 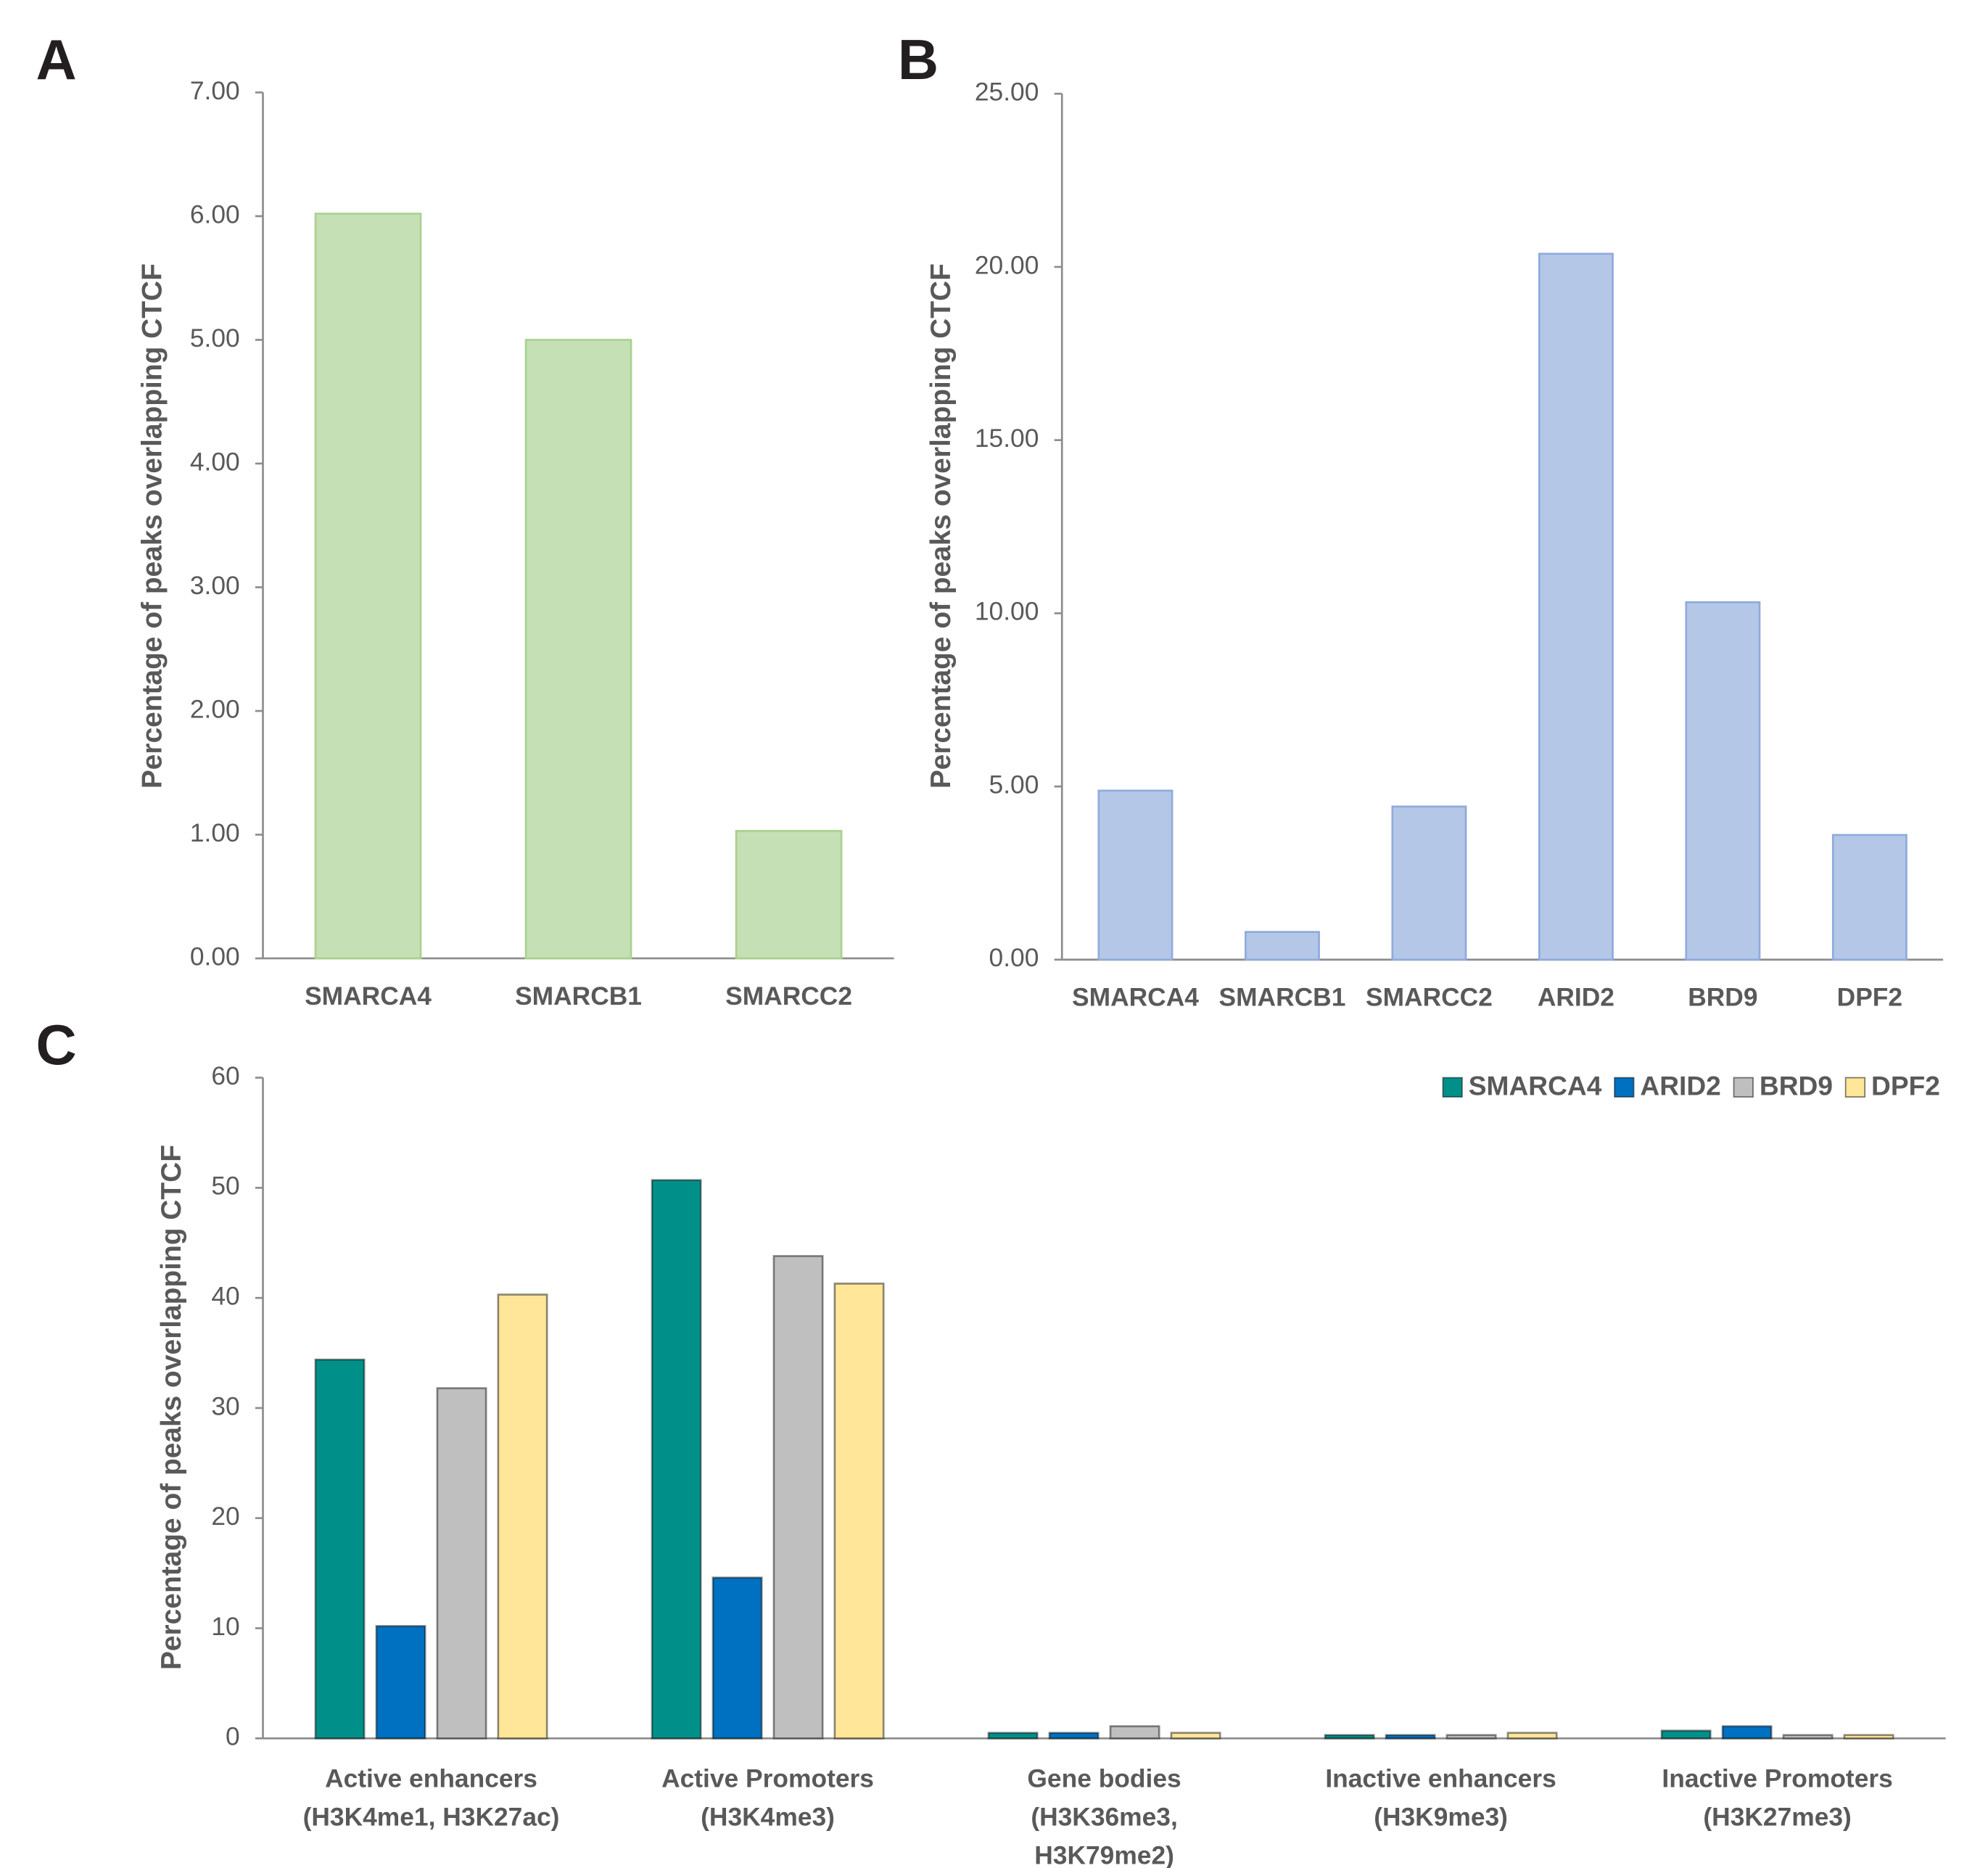 I want to click on y-tick-label: 60, so click(x=225, y=1076).